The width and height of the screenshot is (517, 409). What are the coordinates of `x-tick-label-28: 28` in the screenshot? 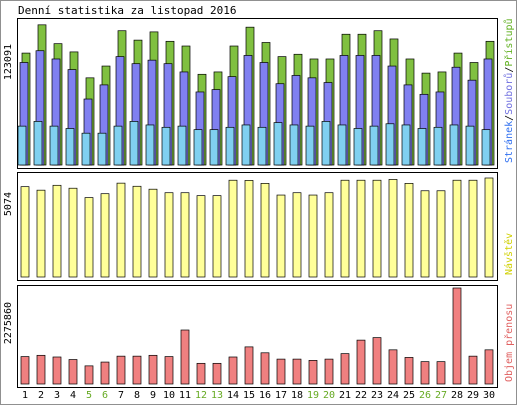 It's located at (457, 395).